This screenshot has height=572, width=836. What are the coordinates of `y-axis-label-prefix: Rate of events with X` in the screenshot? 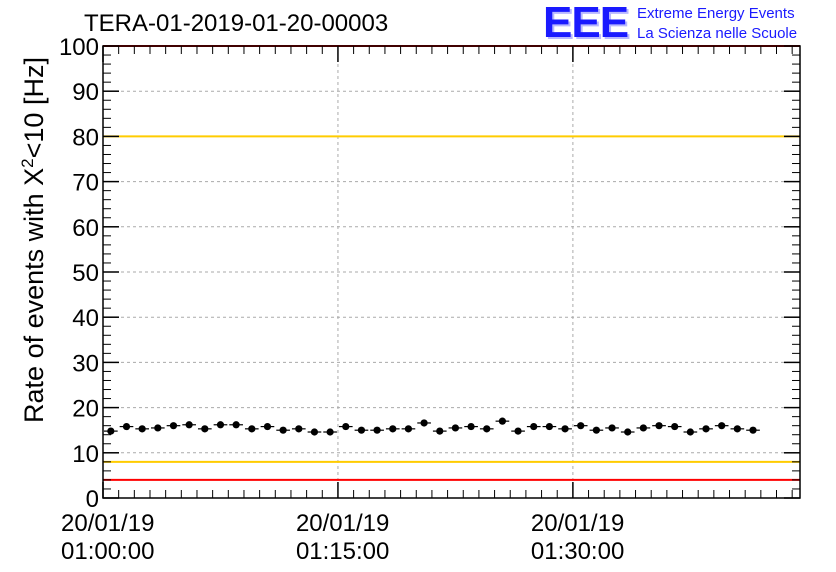 It's located at (34, 295).